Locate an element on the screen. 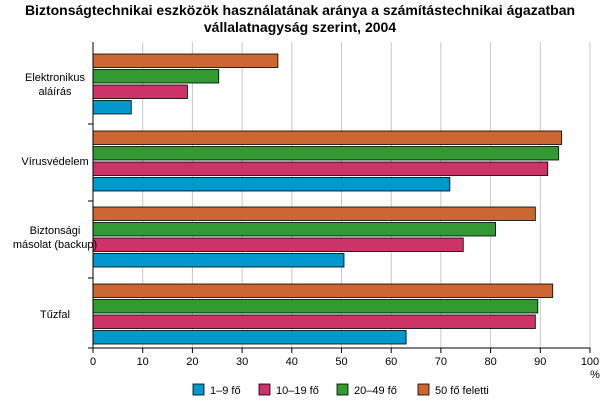  legend-label: 1–9 fő is located at coordinates (225, 391).